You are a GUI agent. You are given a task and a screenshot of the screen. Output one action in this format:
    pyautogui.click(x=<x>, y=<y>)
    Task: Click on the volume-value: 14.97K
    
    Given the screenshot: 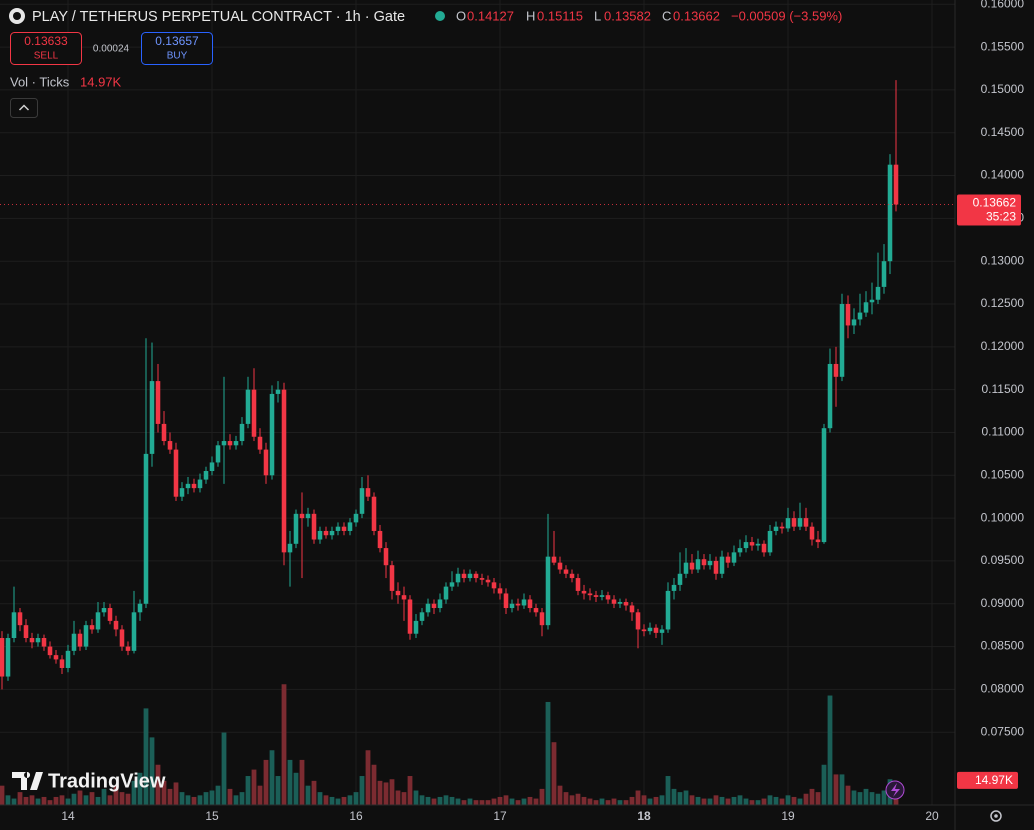 What is the action you would take?
    pyautogui.click(x=101, y=81)
    